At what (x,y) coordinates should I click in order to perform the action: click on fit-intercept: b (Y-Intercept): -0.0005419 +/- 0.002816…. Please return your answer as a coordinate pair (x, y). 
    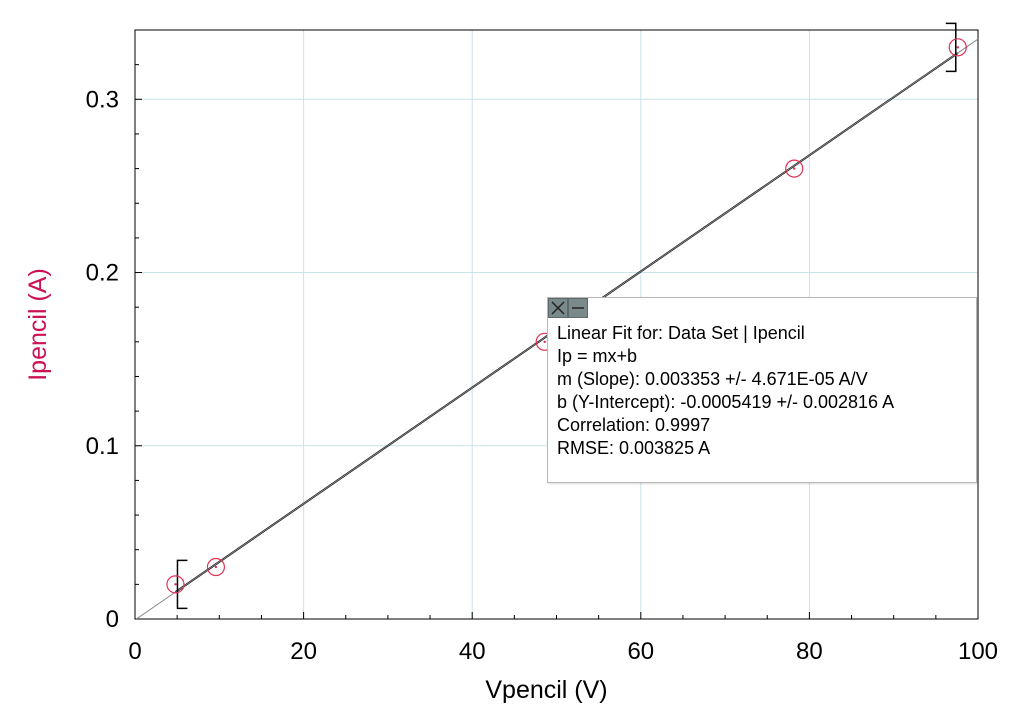
    Looking at the image, I should click on (726, 402).